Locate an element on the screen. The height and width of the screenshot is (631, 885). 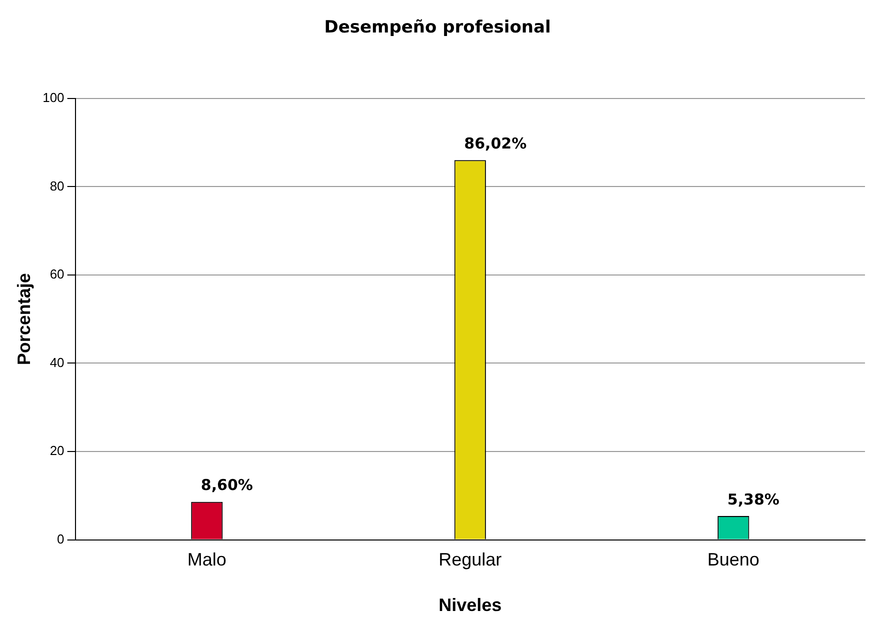
y-tick-label: 60 is located at coordinates (57, 274).